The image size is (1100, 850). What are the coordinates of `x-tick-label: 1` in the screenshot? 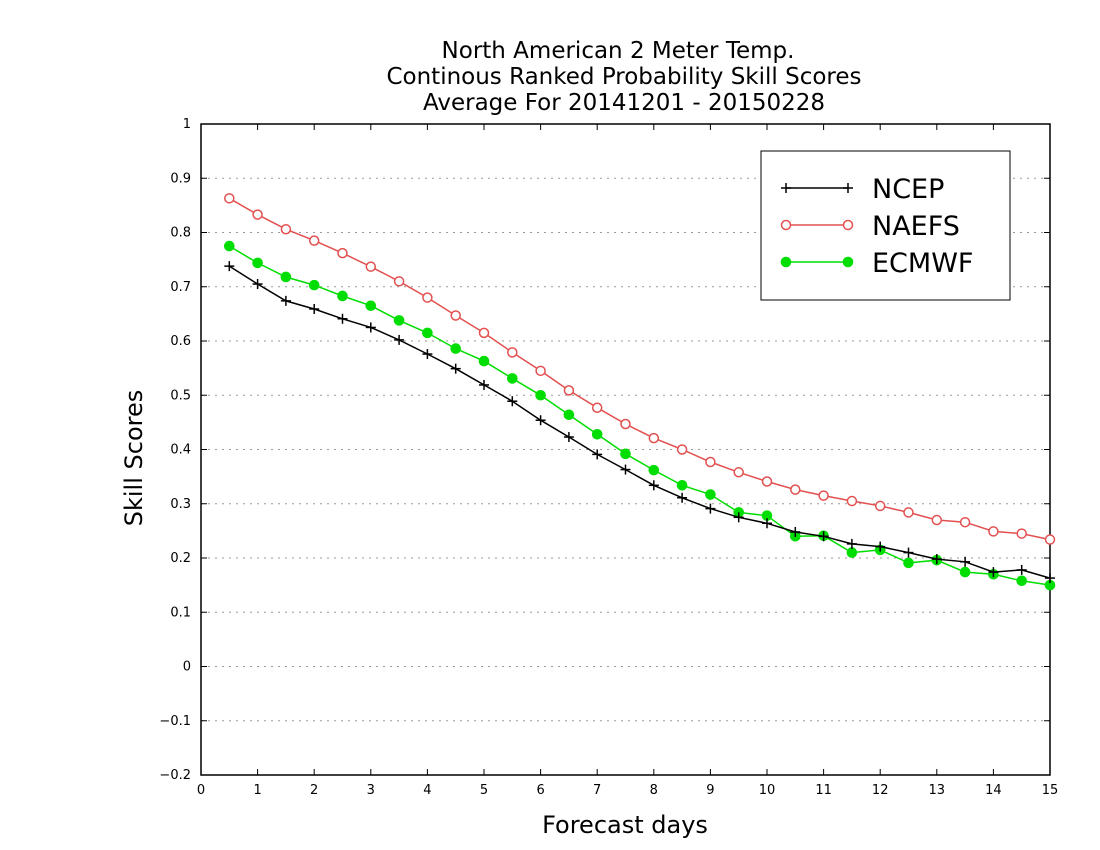 It's located at (257, 790).